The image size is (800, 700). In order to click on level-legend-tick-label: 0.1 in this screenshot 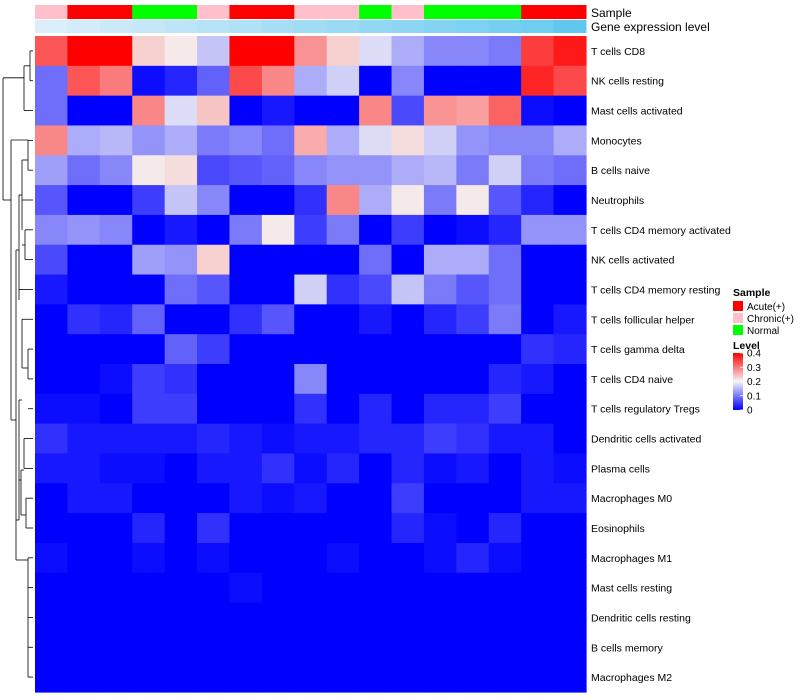, I will do `click(754, 396)`.